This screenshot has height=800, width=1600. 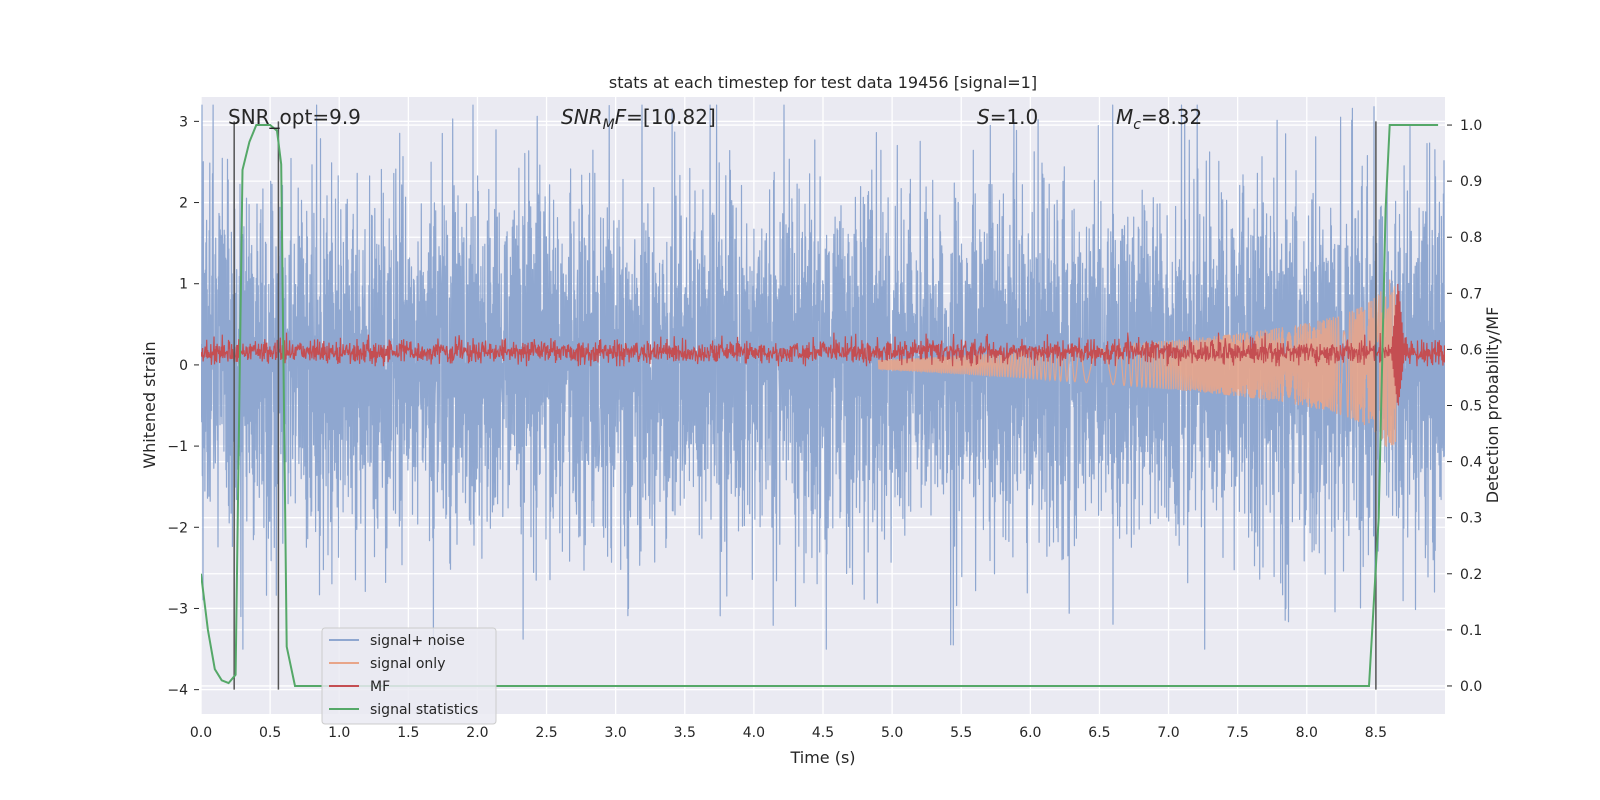 I want to click on legend-label-mf: MF, so click(x=380, y=687).